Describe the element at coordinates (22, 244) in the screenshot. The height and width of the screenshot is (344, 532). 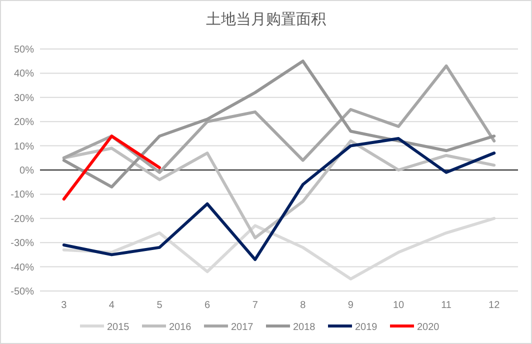
I see `y-tick-label: -30%` at that location.